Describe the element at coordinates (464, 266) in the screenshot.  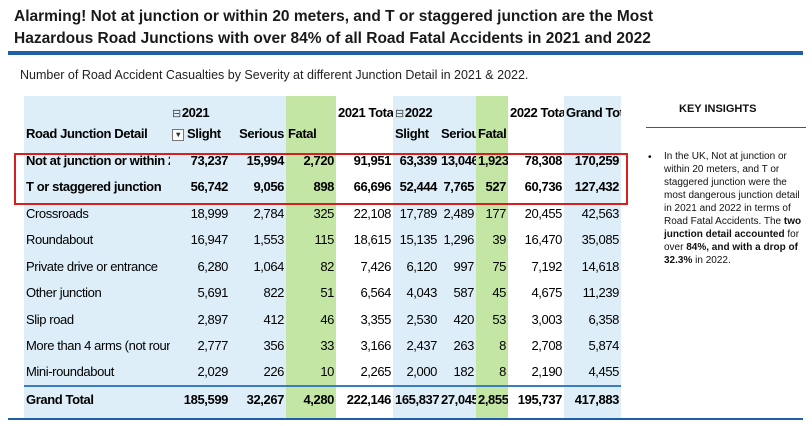
I see `cell-se22: 997` at that location.